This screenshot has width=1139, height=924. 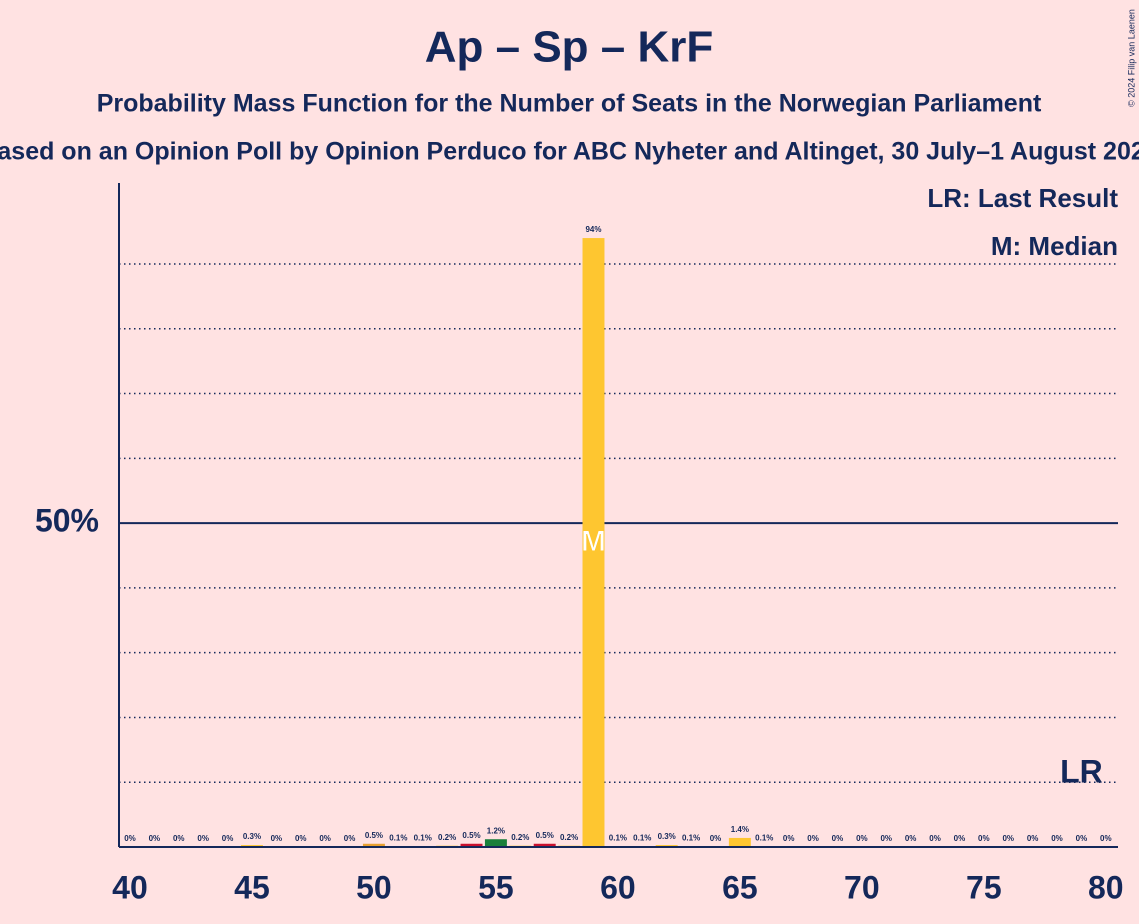 I want to click on copyright: © 2024 Filip van Laenen, so click(x=1131, y=58).